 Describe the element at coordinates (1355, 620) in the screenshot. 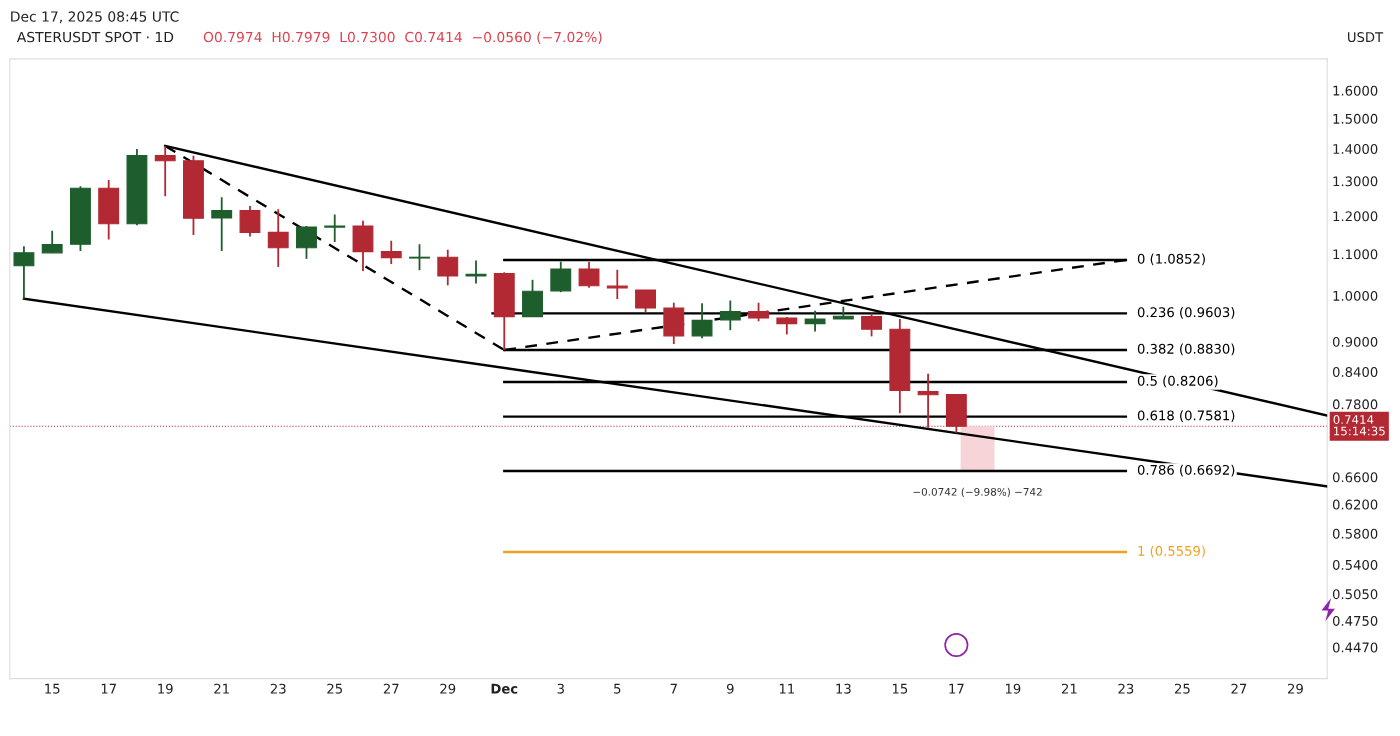

I see `y-tick-label: 0.4750` at that location.